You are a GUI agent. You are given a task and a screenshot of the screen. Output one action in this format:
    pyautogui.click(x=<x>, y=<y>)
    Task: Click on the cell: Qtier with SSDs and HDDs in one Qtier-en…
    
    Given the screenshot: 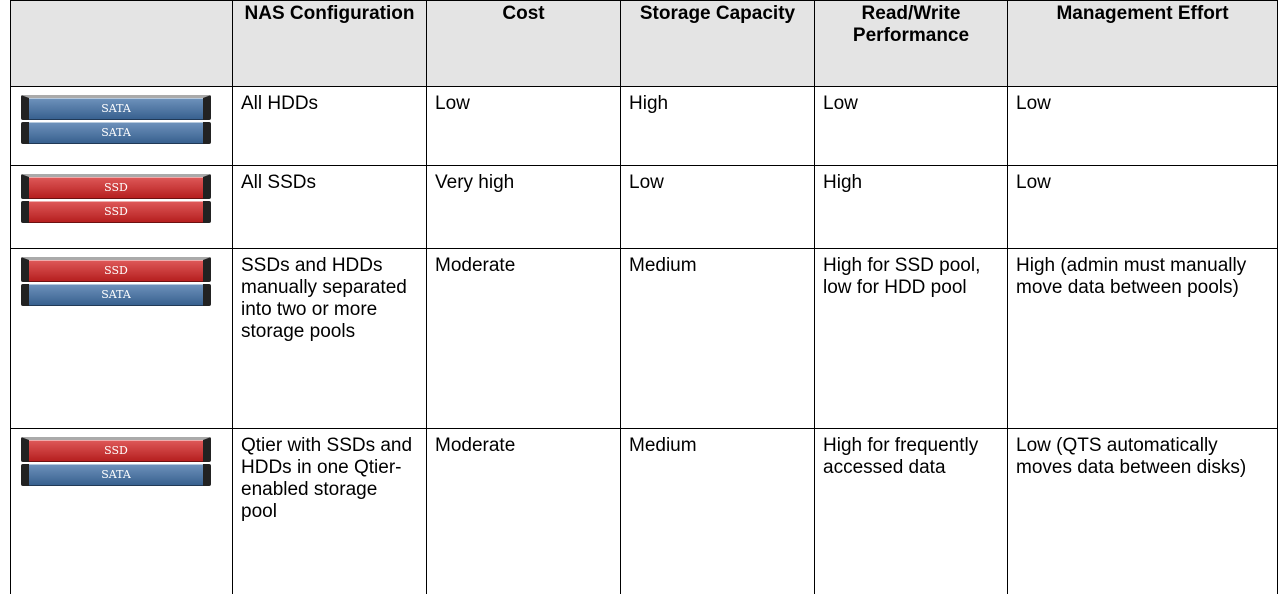 What is the action you would take?
    pyautogui.click(x=329, y=511)
    